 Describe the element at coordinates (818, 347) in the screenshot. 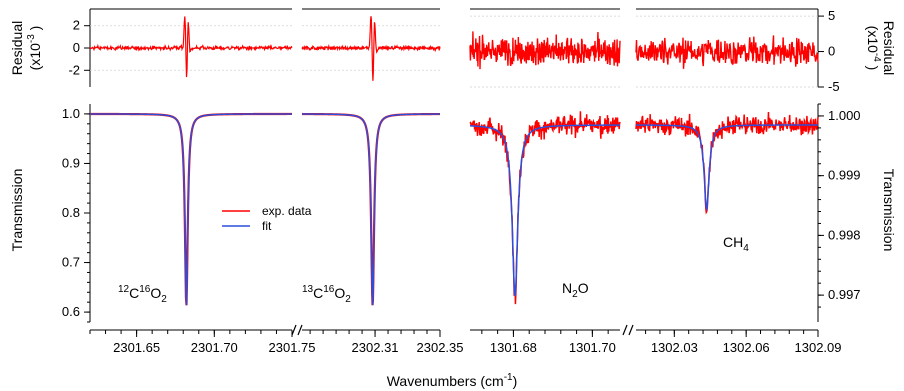

I see `right-seg1-xtick-label: 1302.09` at that location.